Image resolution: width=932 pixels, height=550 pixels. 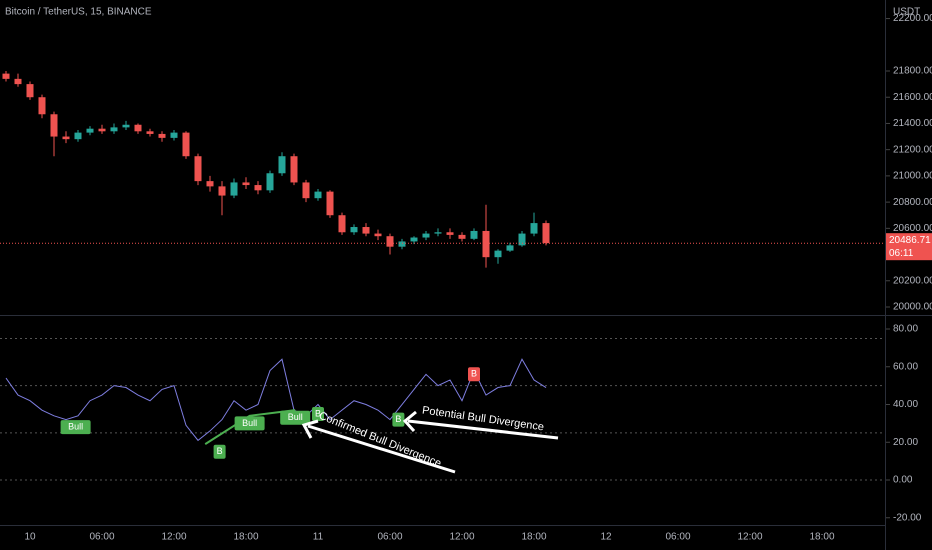 I want to click on last-price-label: 20486.71, so click(x=910, y=240).